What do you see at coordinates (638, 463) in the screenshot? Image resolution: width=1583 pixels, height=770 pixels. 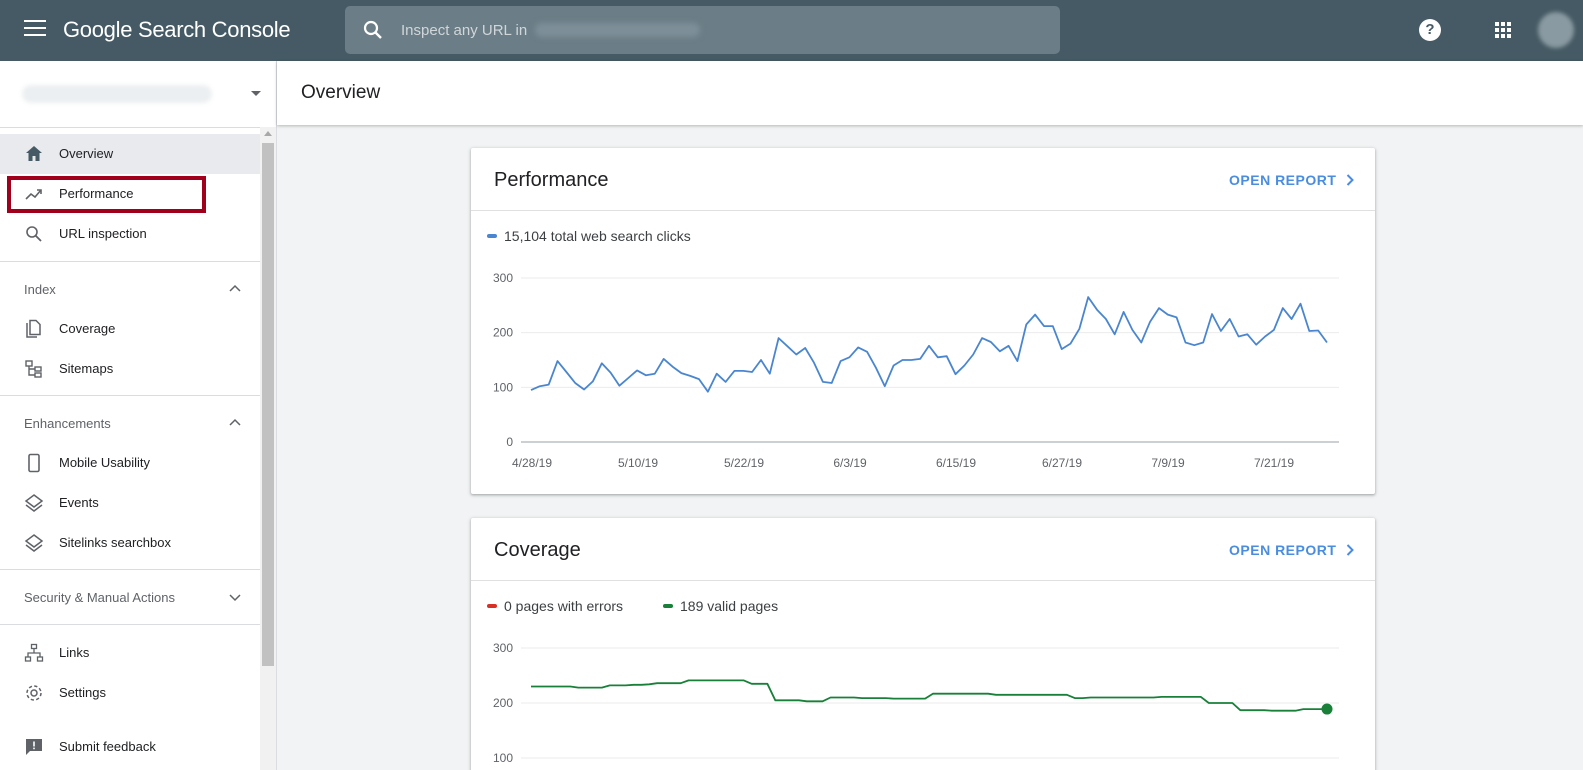 I see `x-tick-label: 5/10/19` at bounding box center [638, 463].